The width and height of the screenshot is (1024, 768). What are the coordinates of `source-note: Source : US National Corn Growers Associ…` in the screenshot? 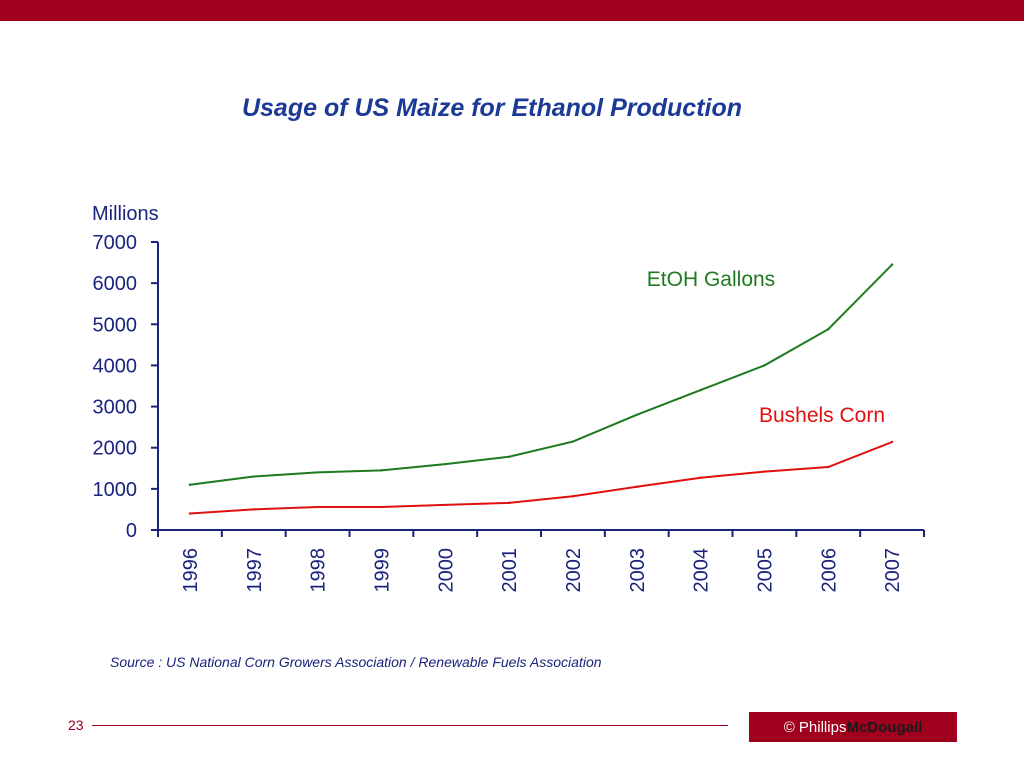 It's located at (356, 662).